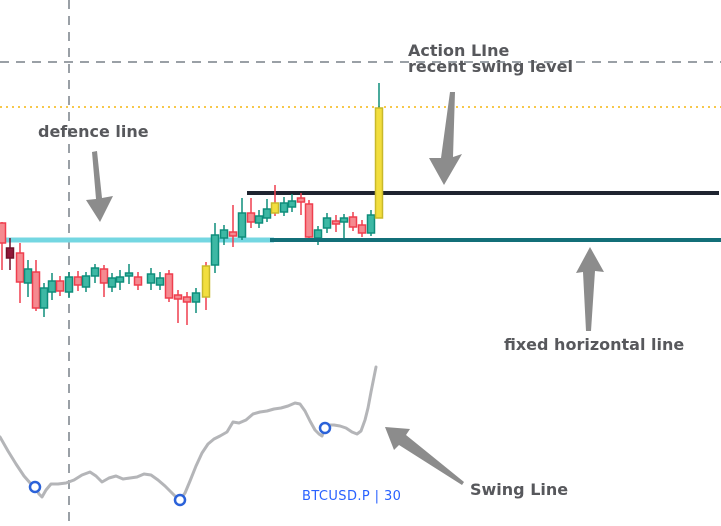 The height and width of the screenshot is (526, 721). I want to click on defence-line-arrow, so click(99, 186).